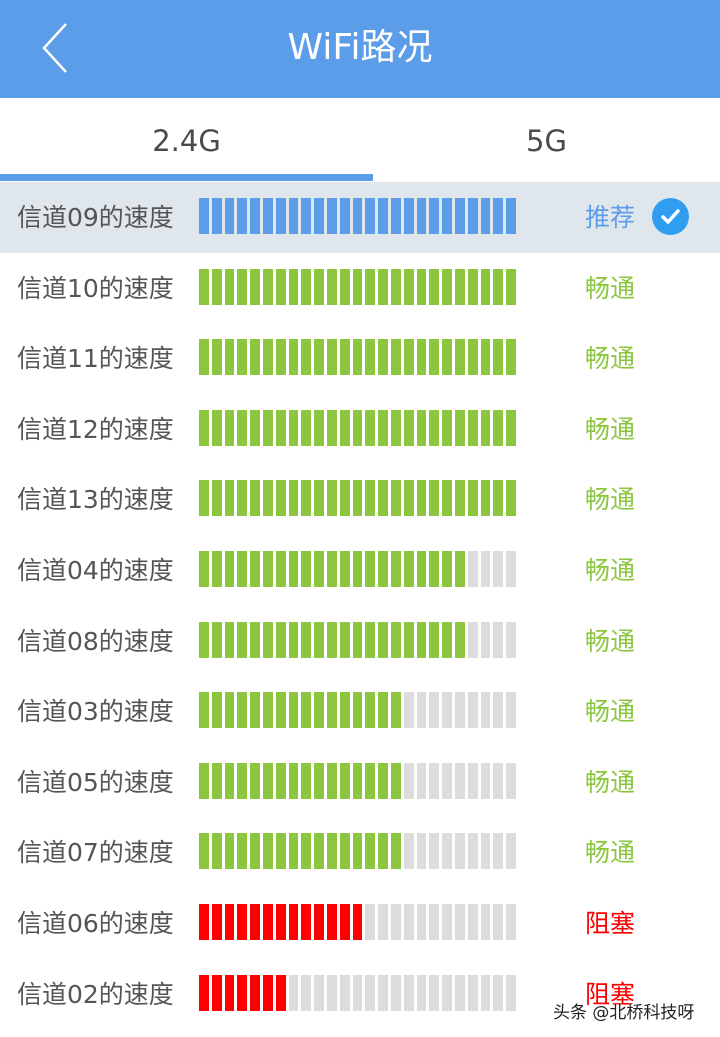 This screenshot has width=720, height=1037. What do you see at coordinates (360, 782) in the screenshot?
I see `channel-row: 信道05的速度 畅通` at bounding box center [360, 782].